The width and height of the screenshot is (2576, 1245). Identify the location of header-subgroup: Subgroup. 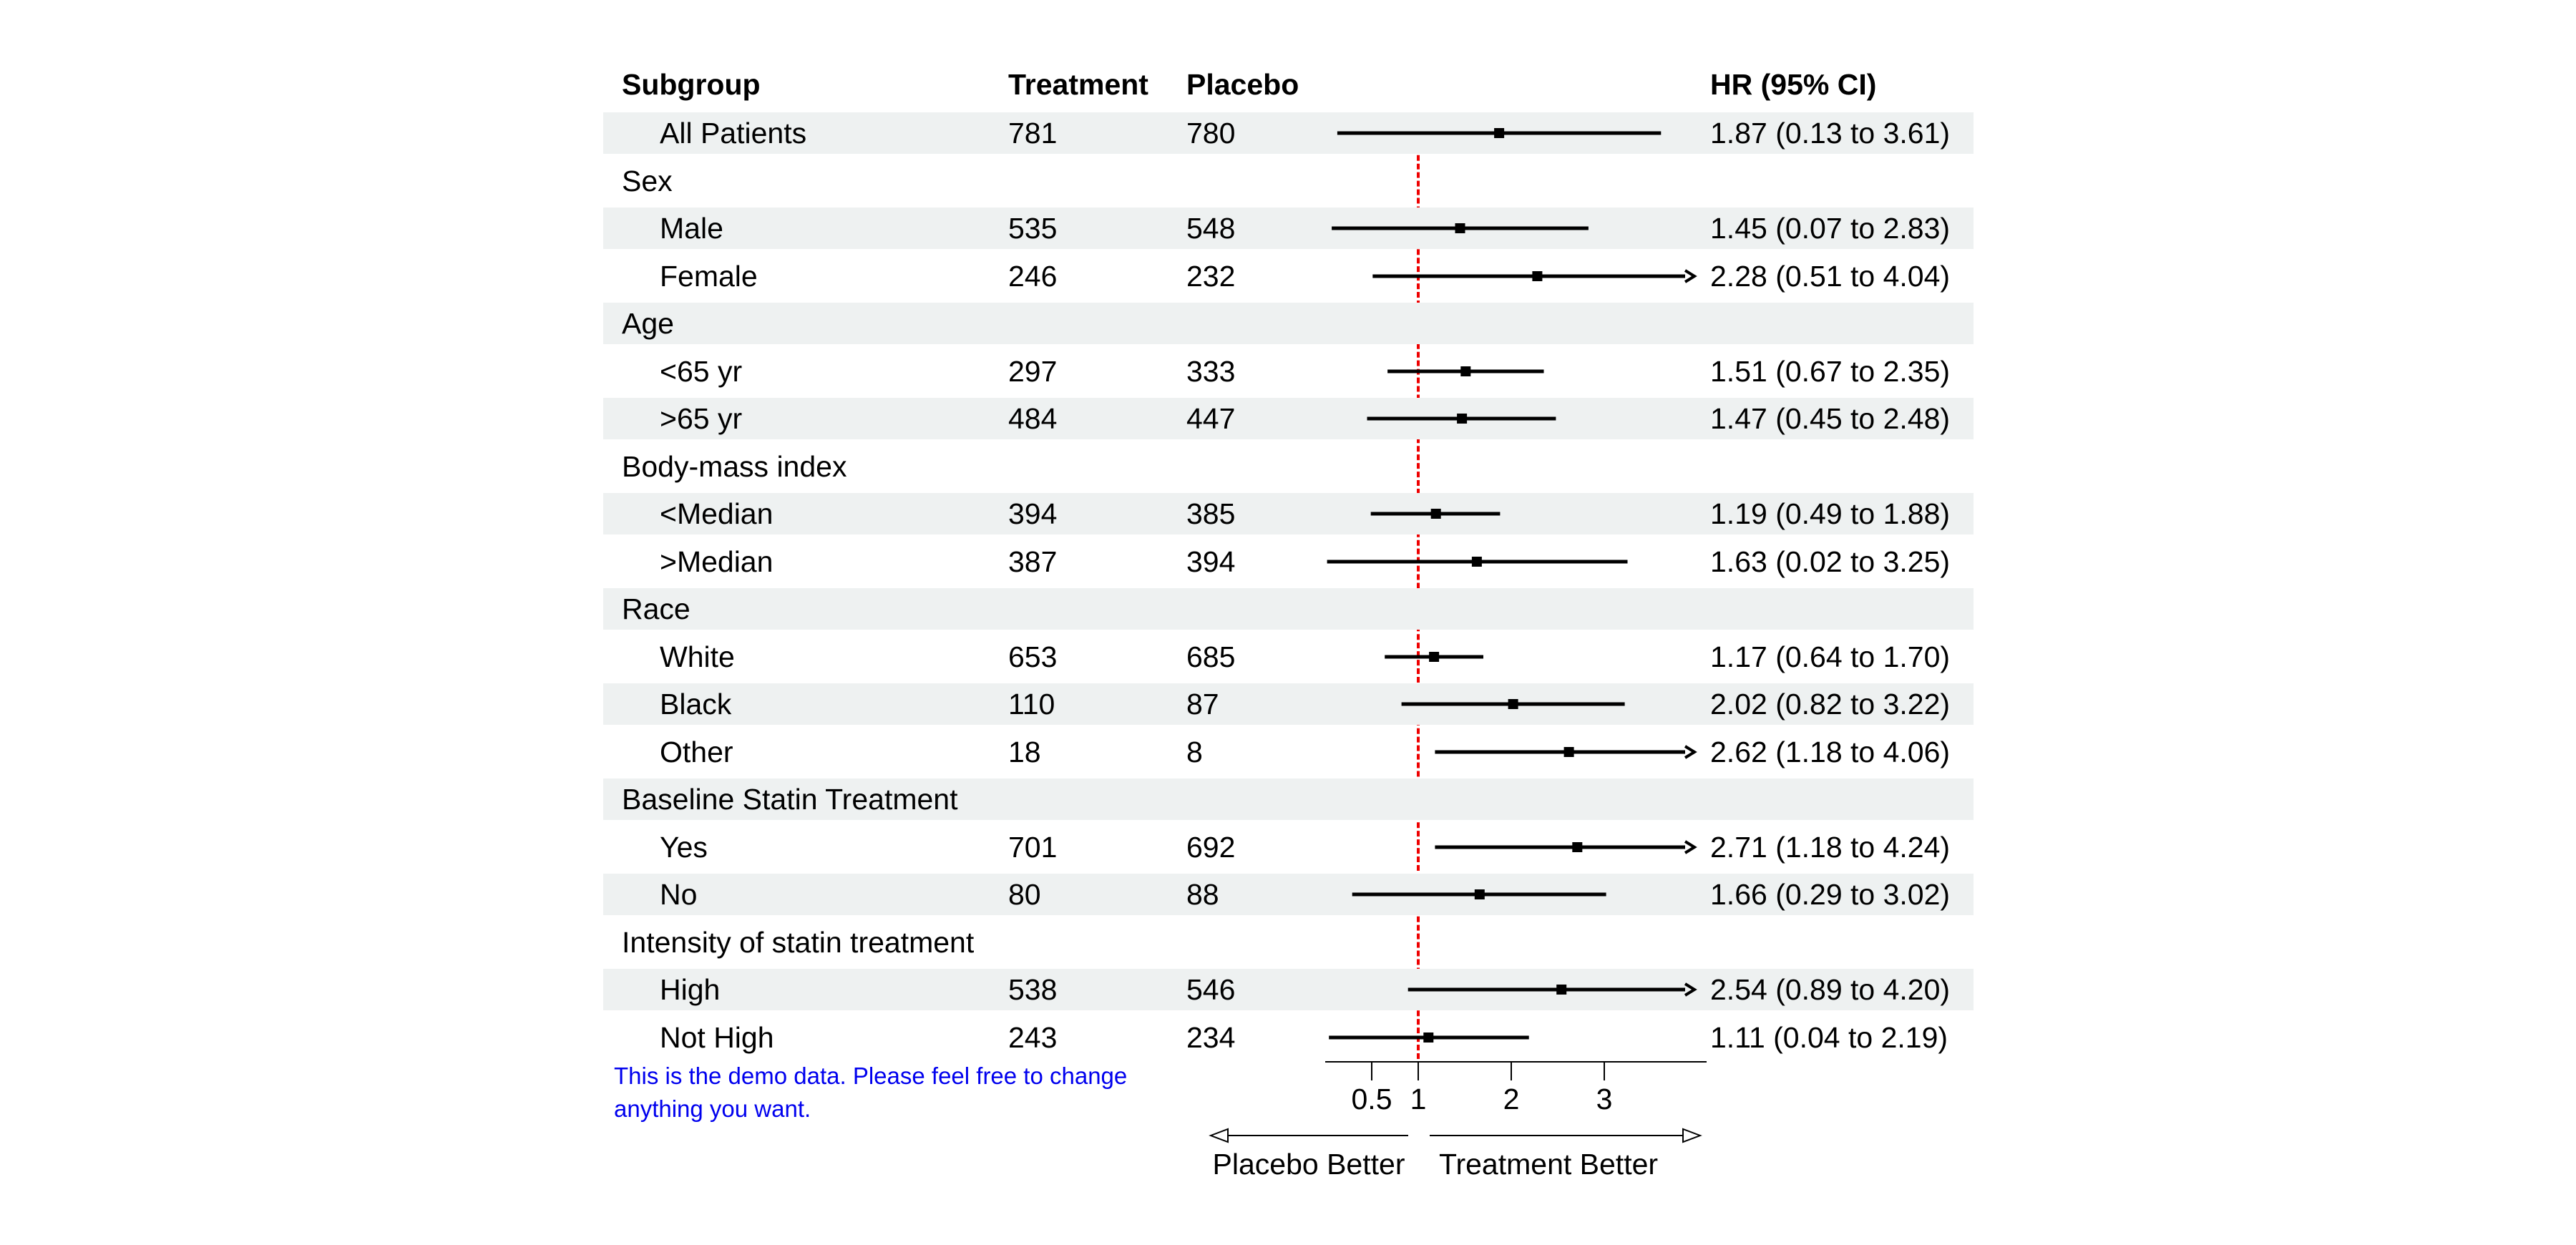
(691, 84).